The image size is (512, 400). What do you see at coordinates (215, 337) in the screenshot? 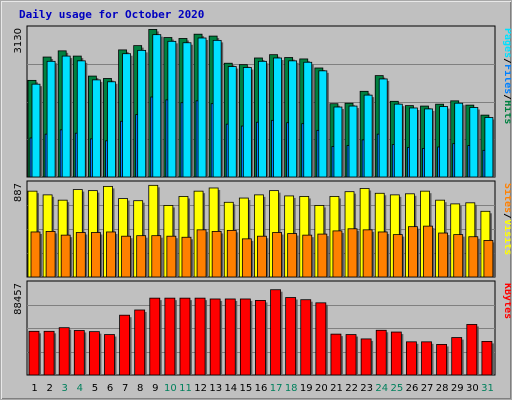
I see `bar-kbytes-day-13-fill` at bounding box center [215, 337].